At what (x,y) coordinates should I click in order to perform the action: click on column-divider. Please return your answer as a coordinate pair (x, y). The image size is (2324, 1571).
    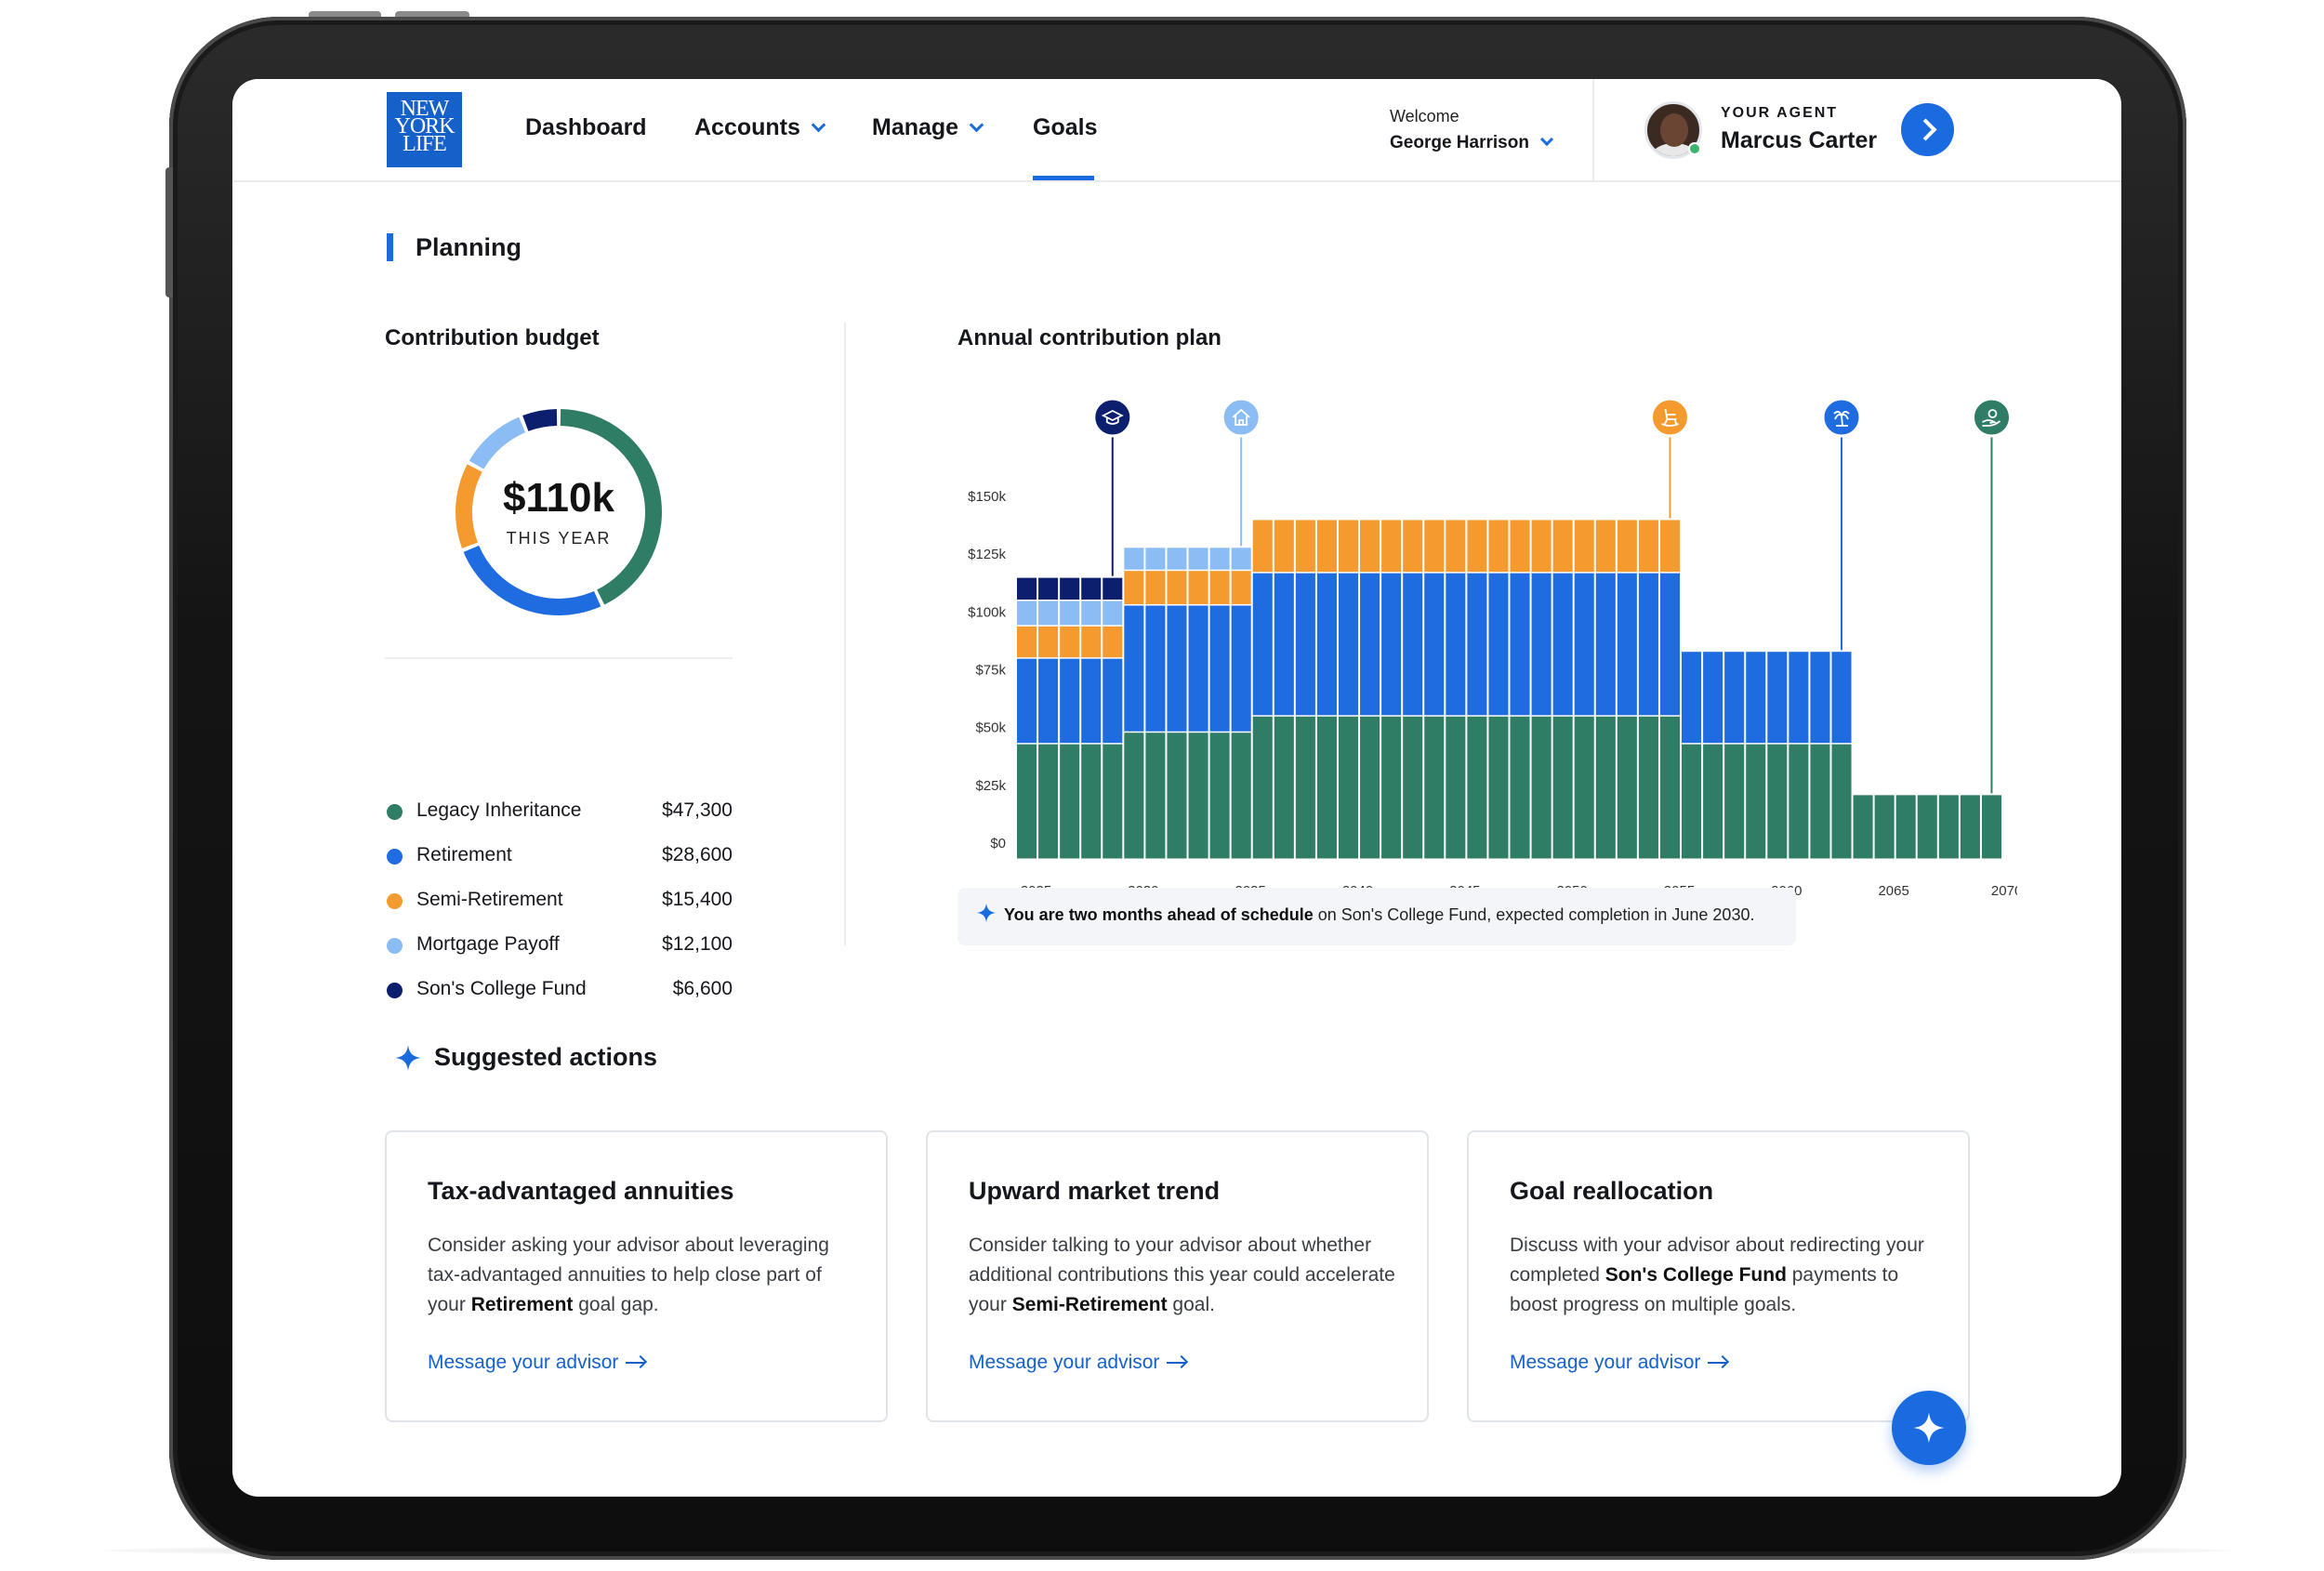
    Looking at the image, I should click on (845, 634).